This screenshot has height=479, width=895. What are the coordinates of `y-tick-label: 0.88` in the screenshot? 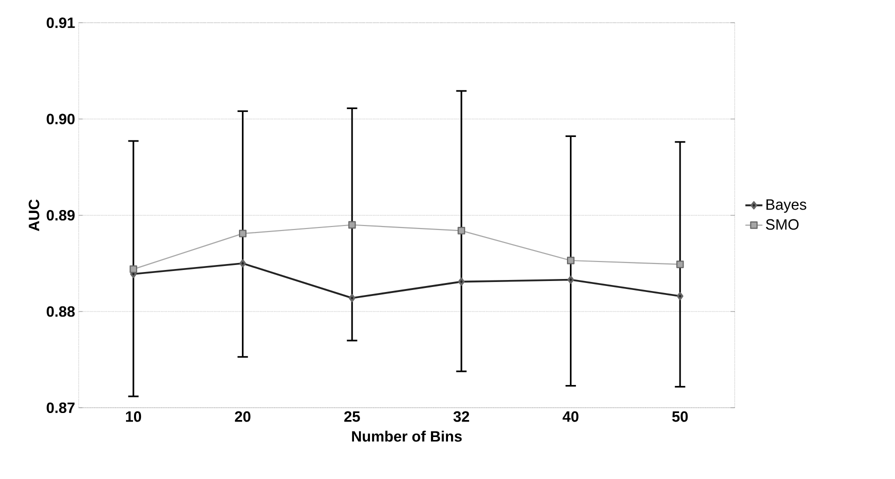 It's located at (60, 311).